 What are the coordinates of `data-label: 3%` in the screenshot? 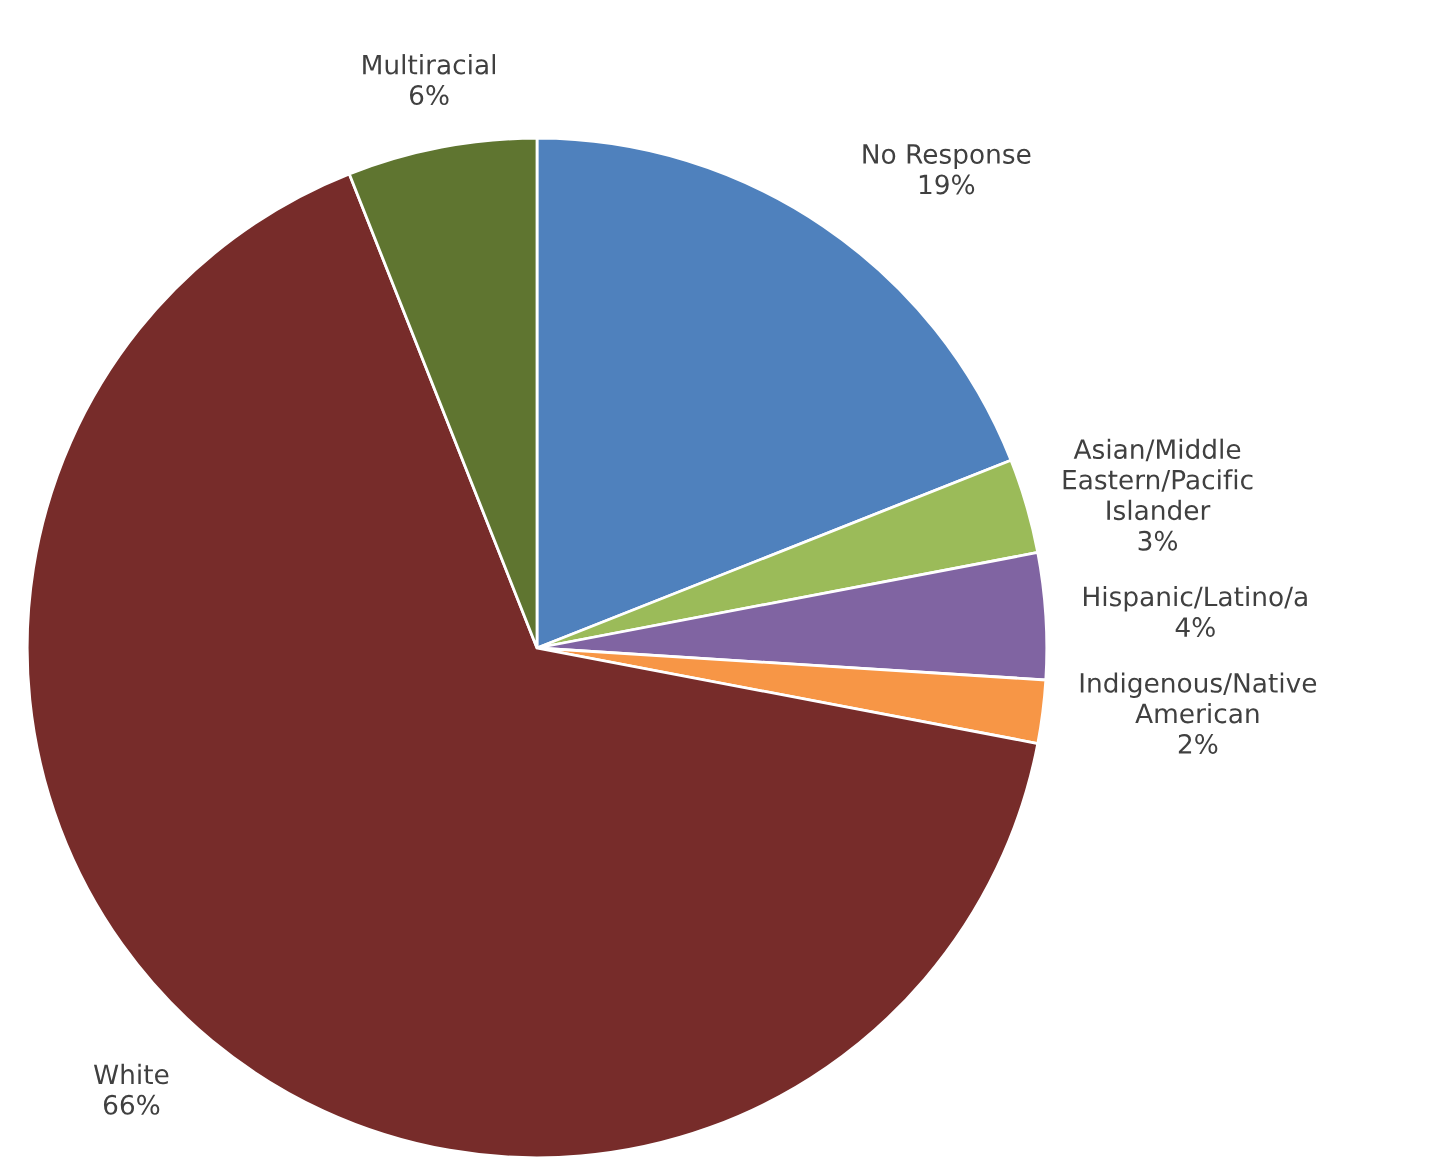 It's located at (1158, 540).